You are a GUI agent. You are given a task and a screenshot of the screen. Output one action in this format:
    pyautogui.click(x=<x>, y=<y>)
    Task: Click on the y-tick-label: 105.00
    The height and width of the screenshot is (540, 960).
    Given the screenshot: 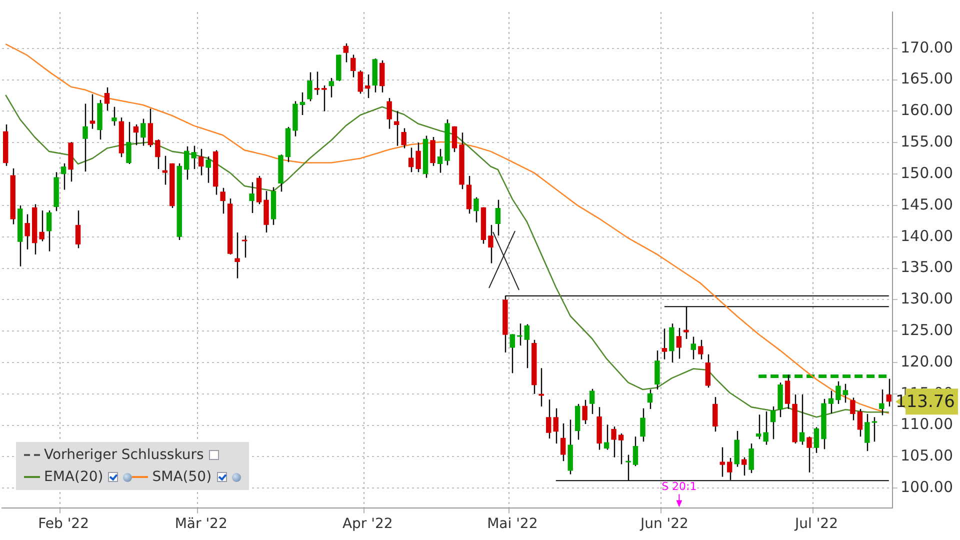 What is the action you would take?
    pyautogui.click(x=927, y=455)
    